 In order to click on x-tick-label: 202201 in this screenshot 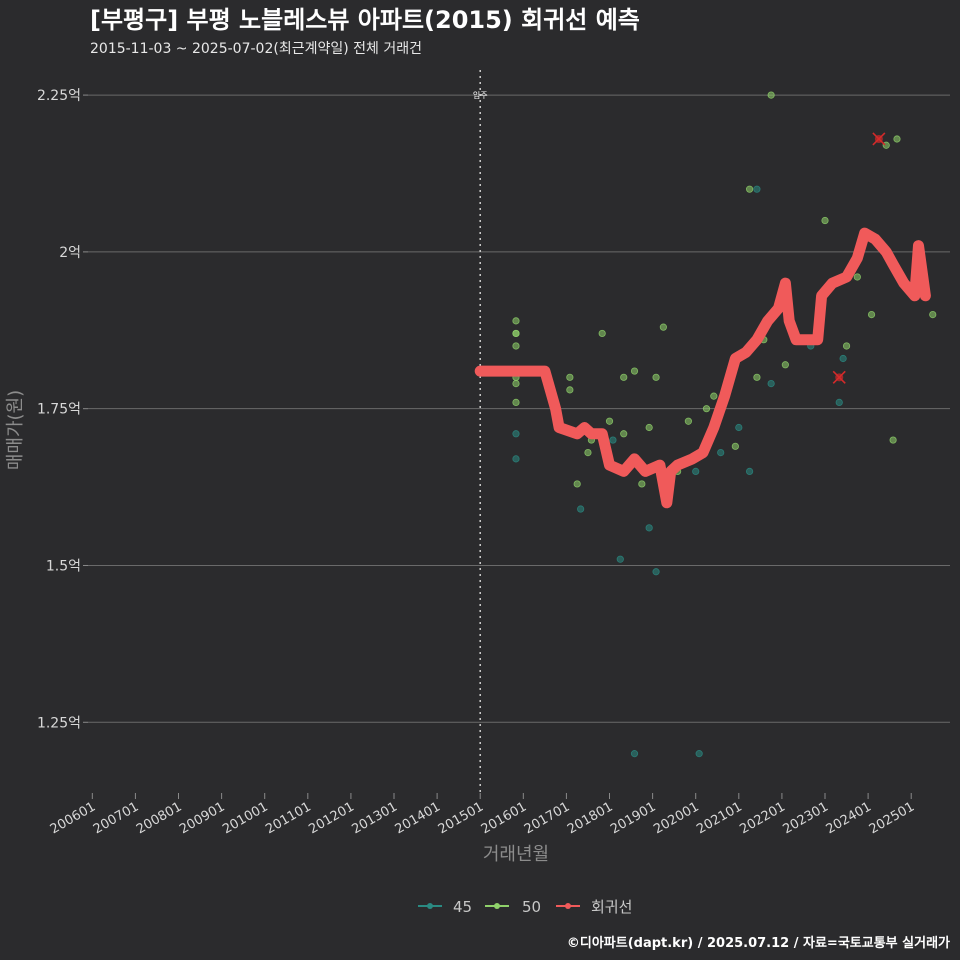, I will do `click(762, 818)`.